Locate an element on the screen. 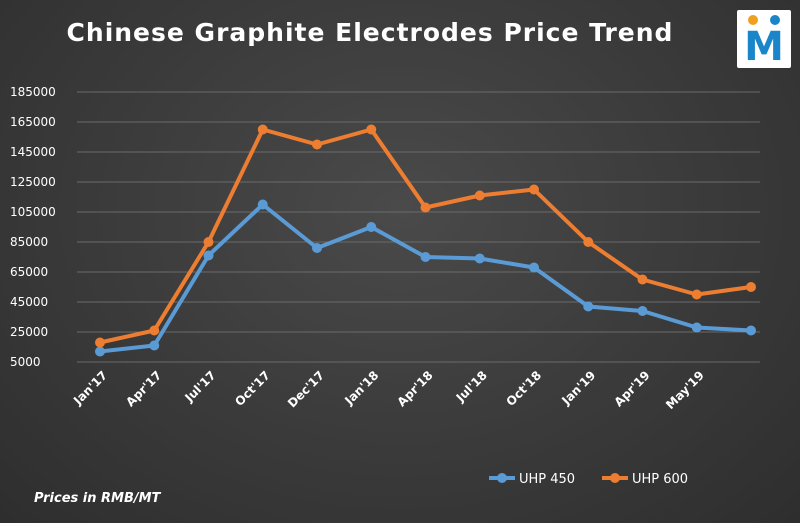 The image size is (800, 523). y-tick-label: 25000 is located at coordinates (29, 332).